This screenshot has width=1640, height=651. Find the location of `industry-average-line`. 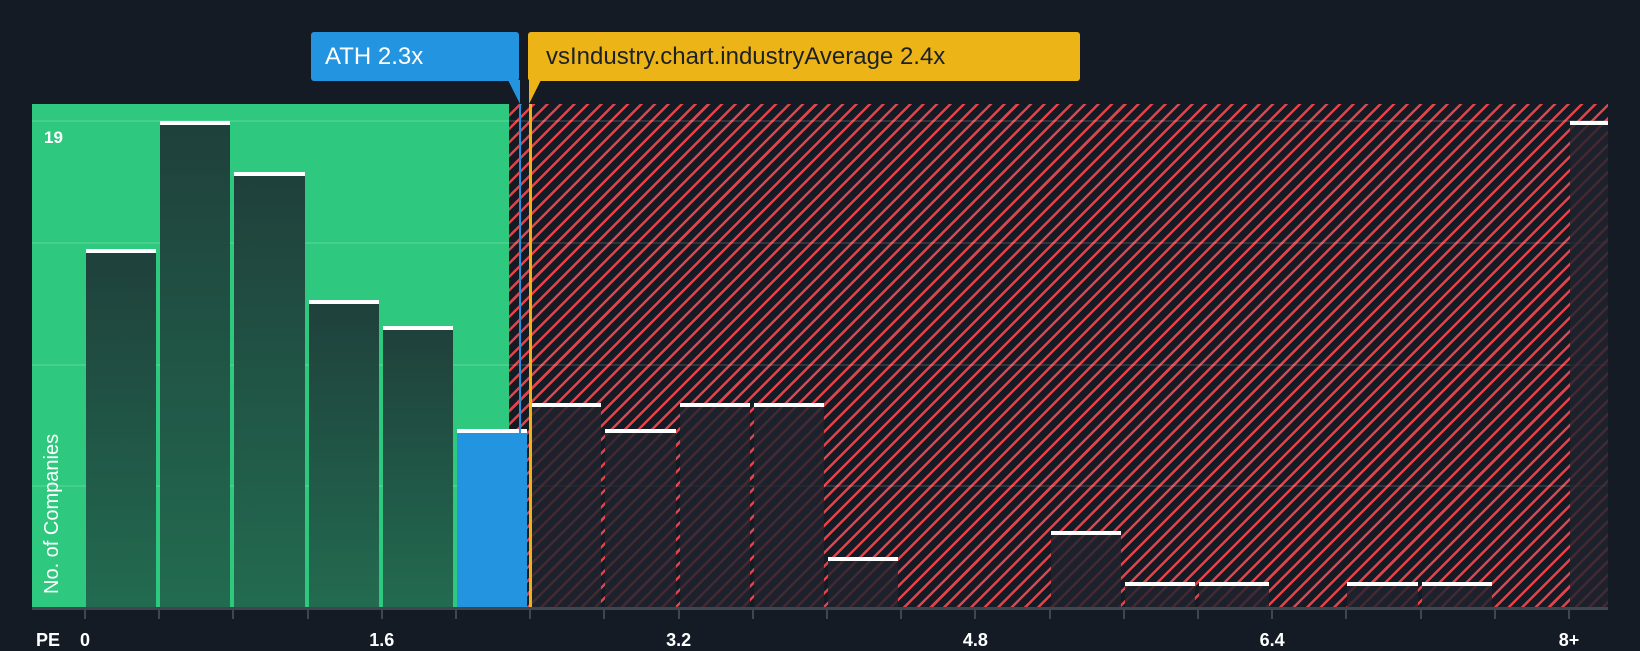

industry-average-line is located at coordinates (530, 356).